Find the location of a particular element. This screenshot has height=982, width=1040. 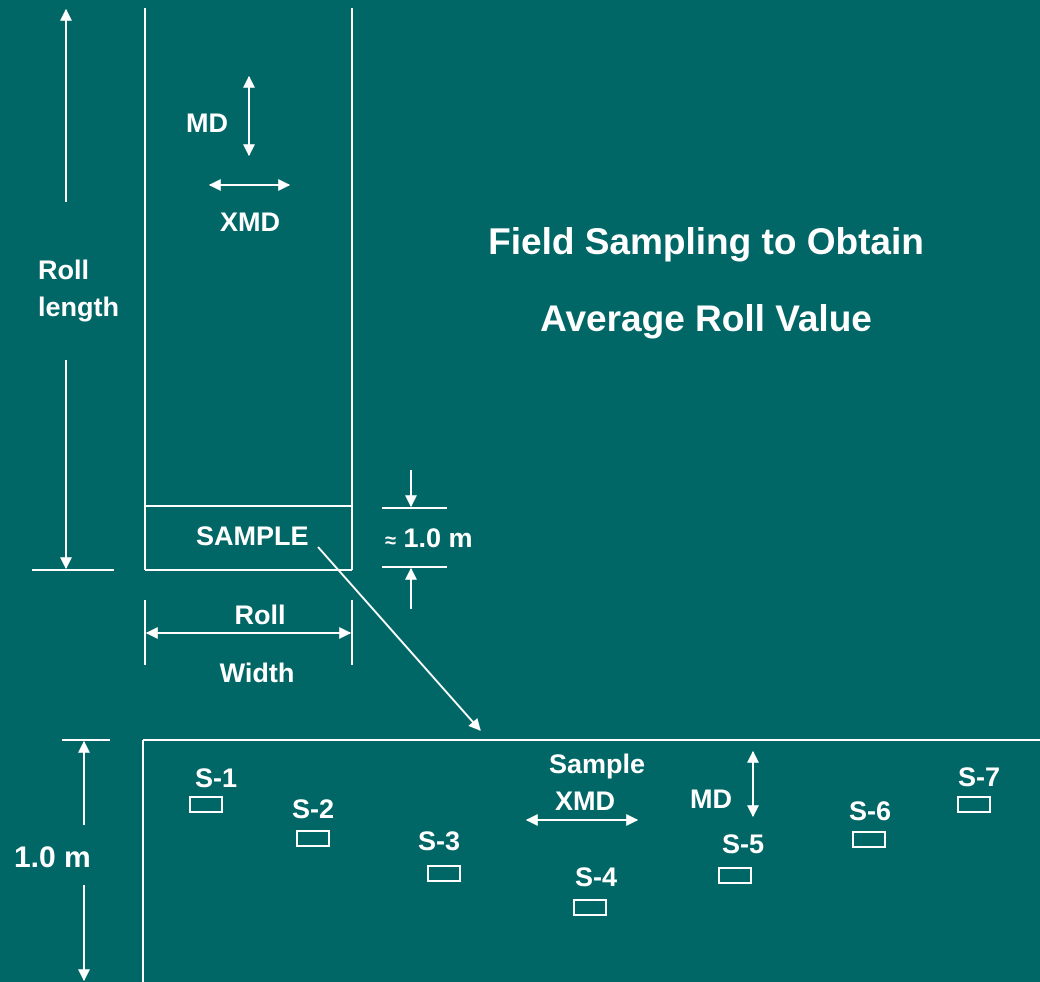

sample-detail-pointer is located at coordinates (399, 638).